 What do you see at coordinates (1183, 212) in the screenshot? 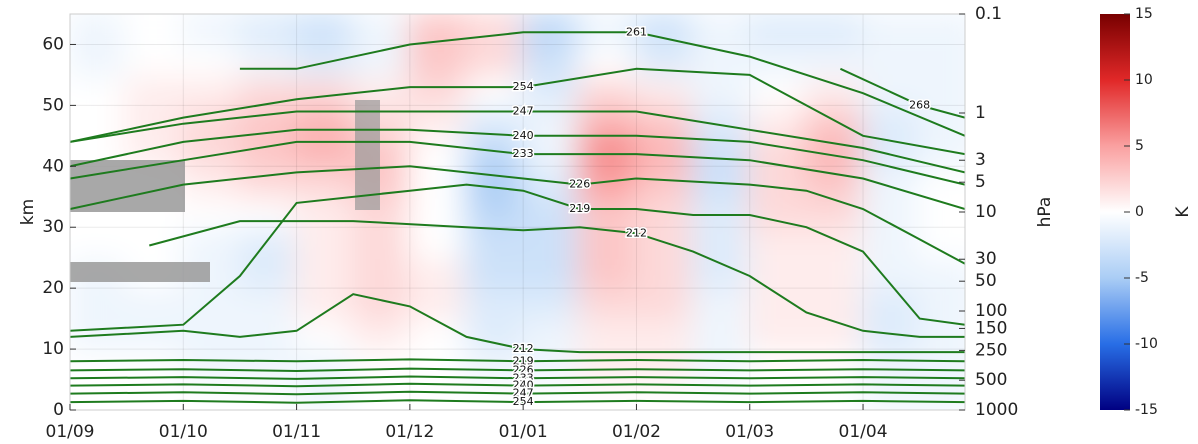
I see `colorbar-label: K` at bounding box center [1183, 212].